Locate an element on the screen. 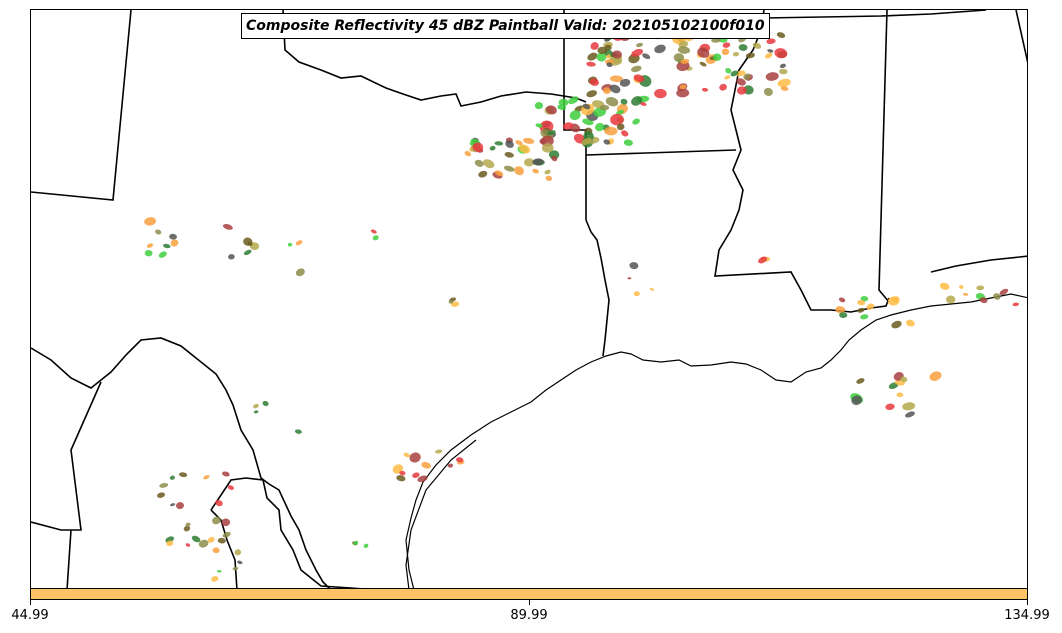  border-al-ga is located at coordinates (1021, 36).